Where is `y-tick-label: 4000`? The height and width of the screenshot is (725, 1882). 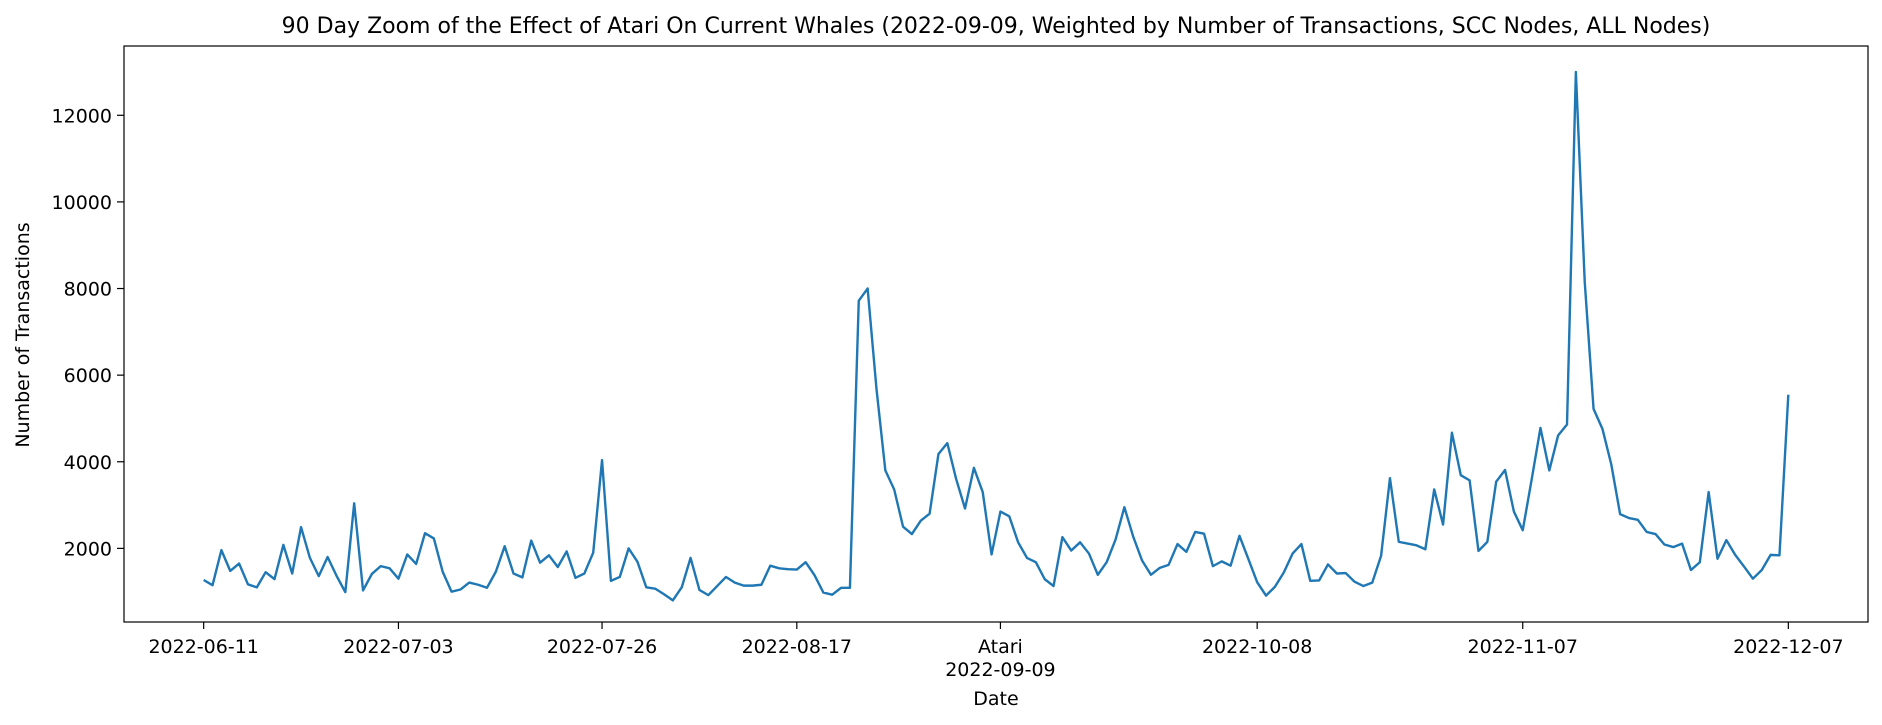
y-tick-label: 4000 is located at coordinates (88, 463).